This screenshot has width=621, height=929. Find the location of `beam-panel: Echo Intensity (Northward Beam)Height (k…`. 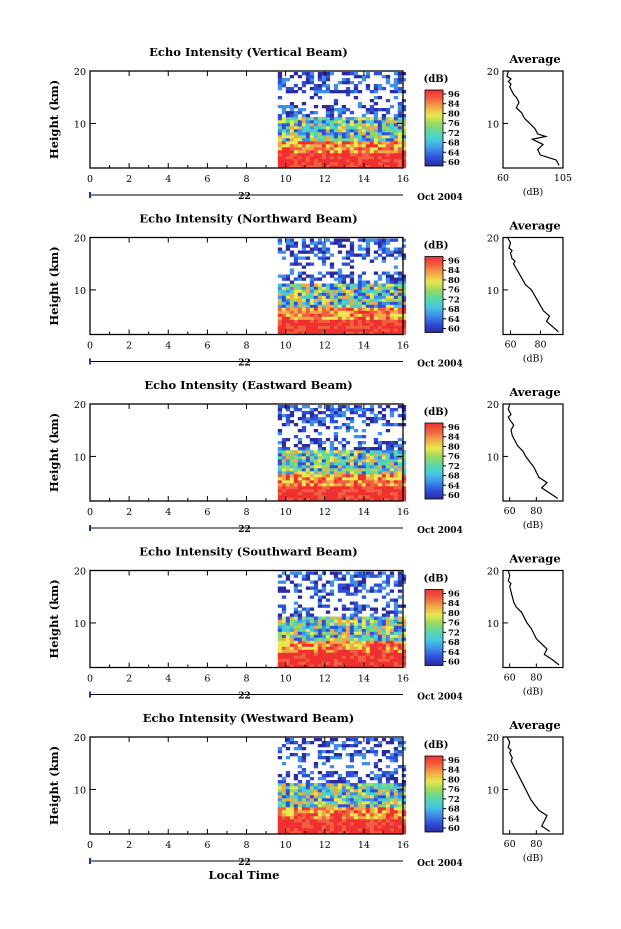

beam-panel: Echo Intensity (Northward Beam)Height (k… is located at coordinates (305, 291).